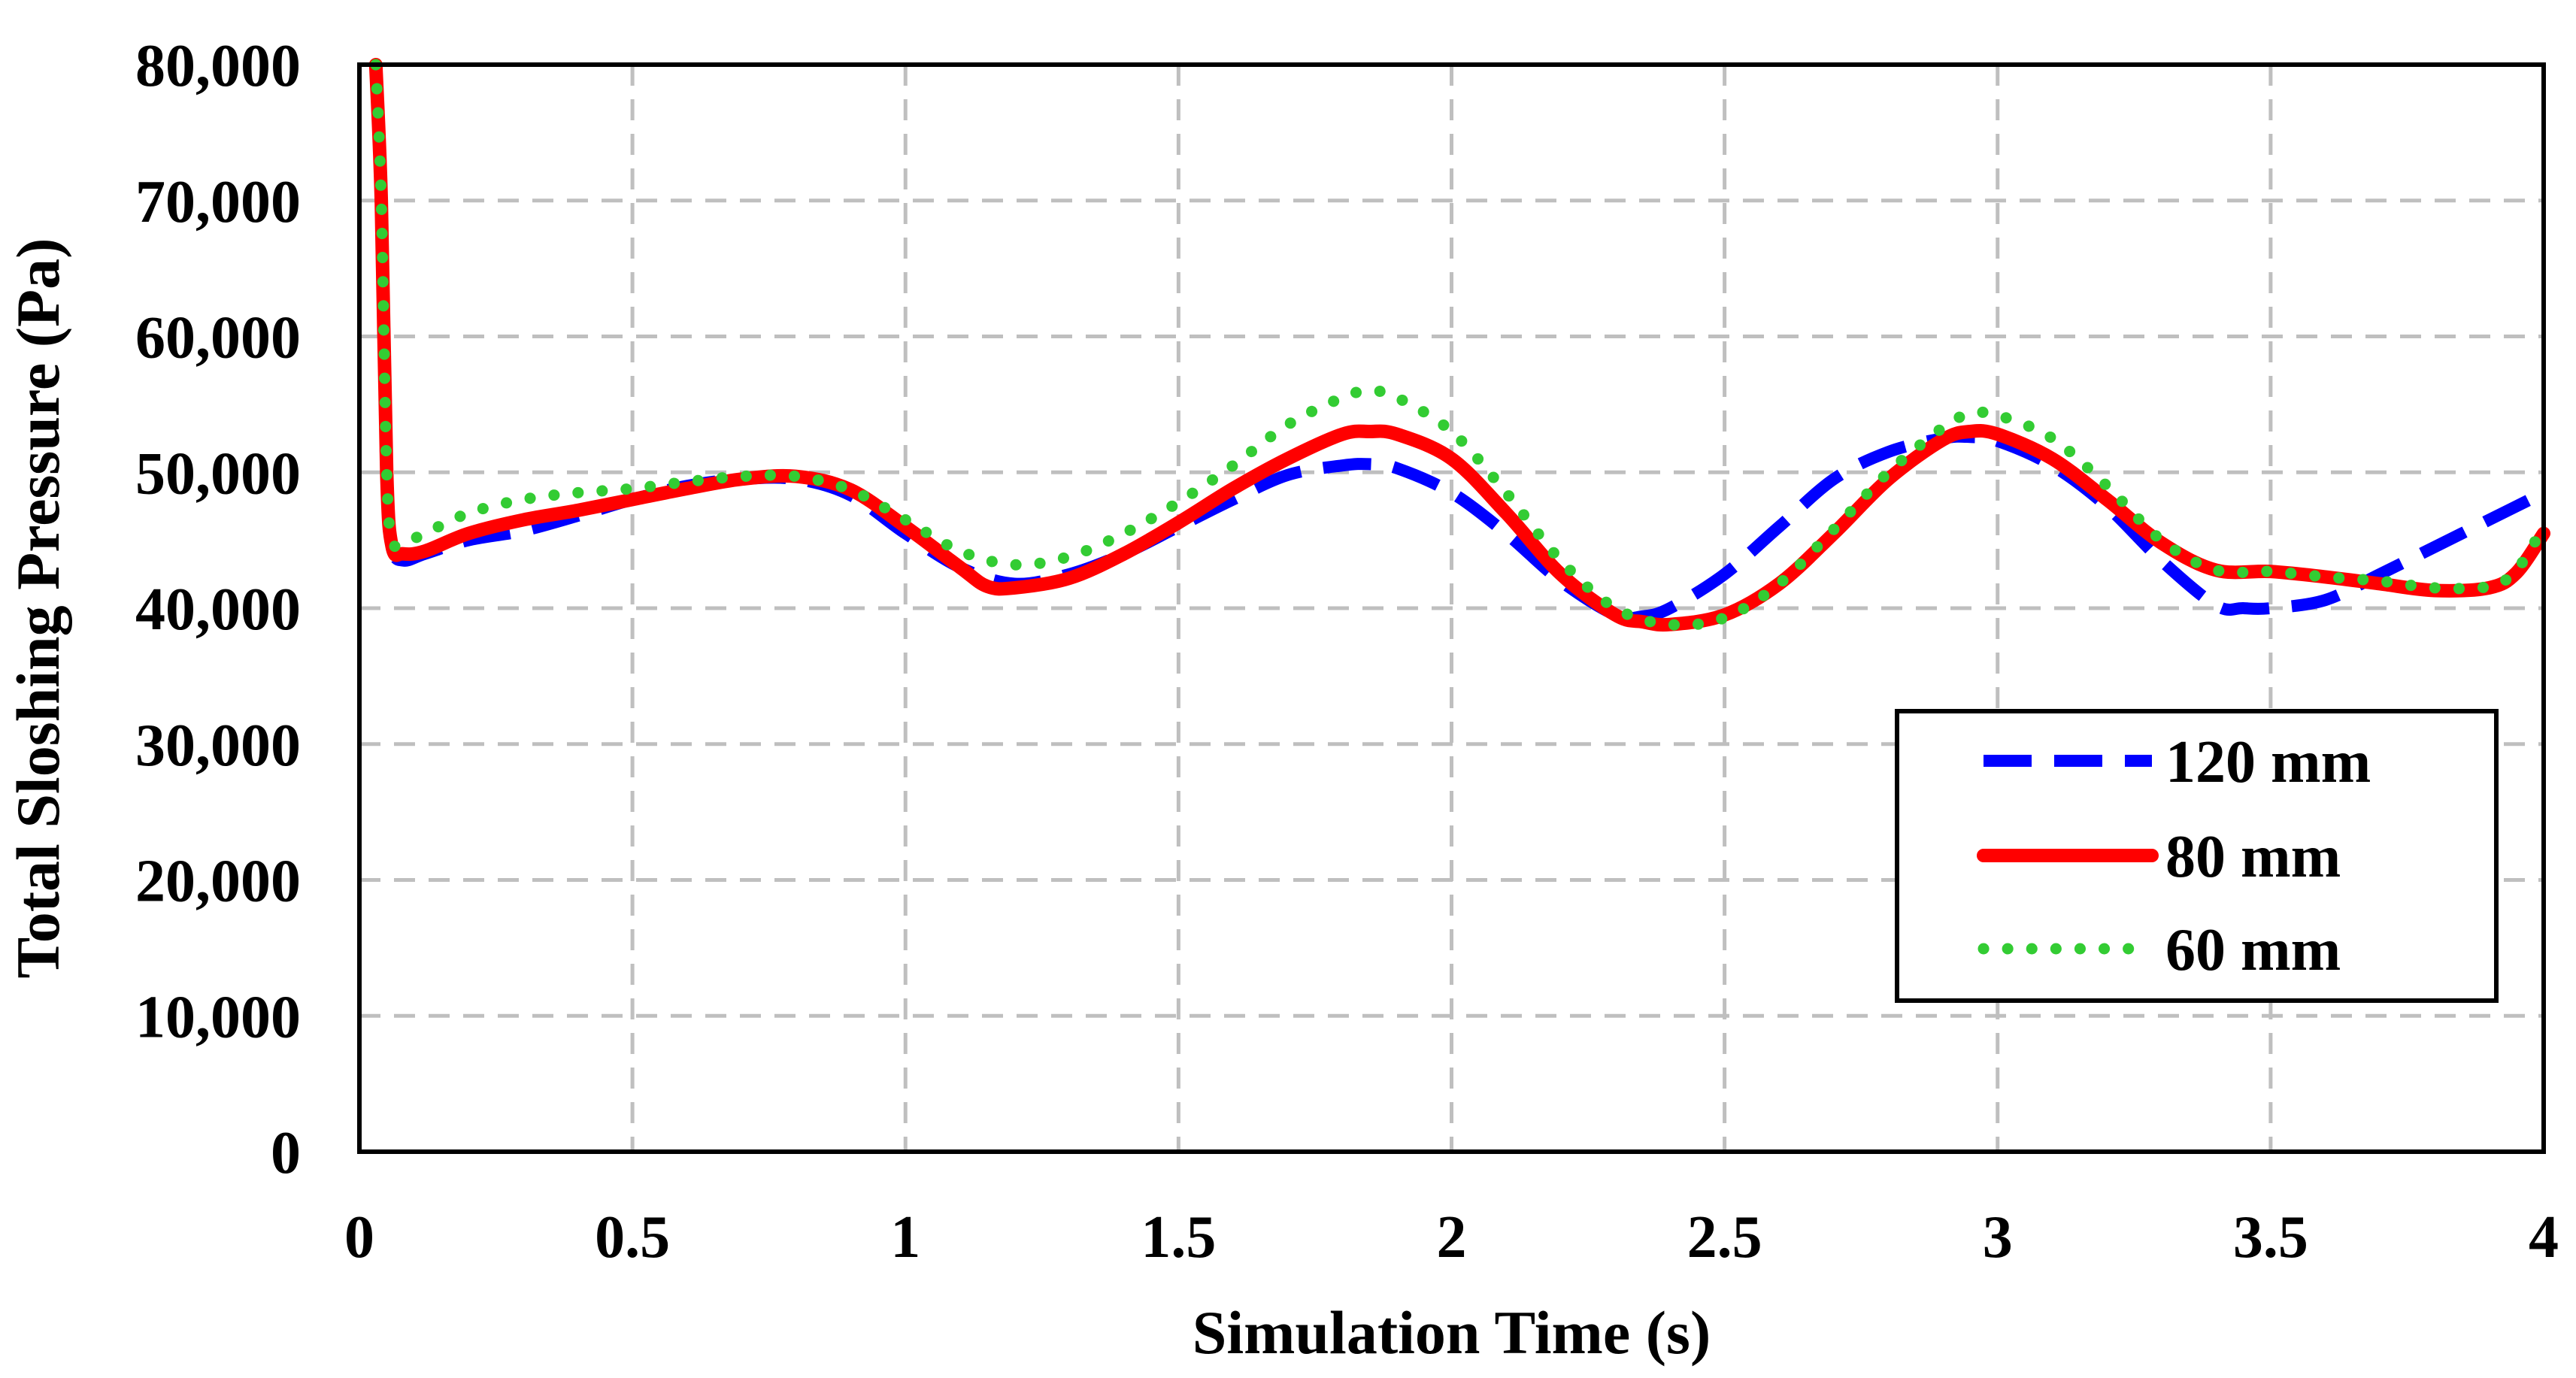 The width and height of the screenshot is (2576, 1378). Describe the element at coordinates (1724, 1237) in the screenshot. I see `x-tick-label: 2.5` at that location.